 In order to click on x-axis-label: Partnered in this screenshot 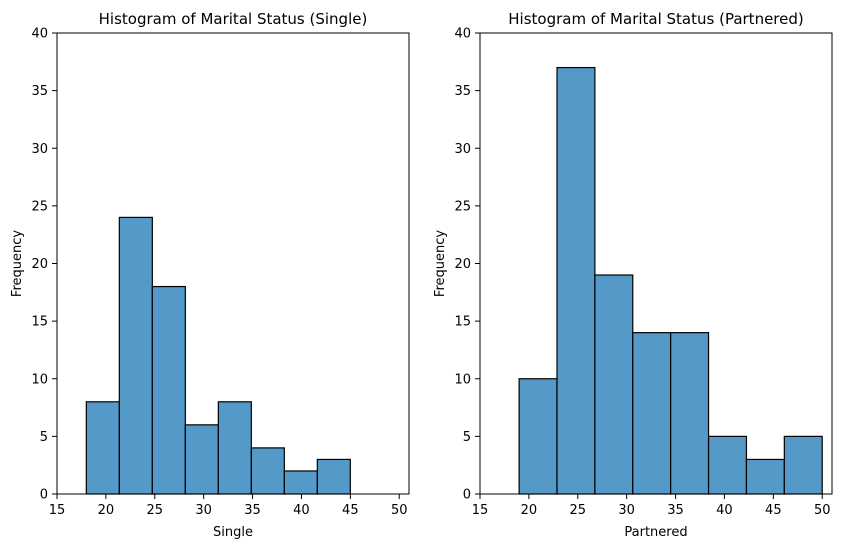, I will do `click(655, 532)`.